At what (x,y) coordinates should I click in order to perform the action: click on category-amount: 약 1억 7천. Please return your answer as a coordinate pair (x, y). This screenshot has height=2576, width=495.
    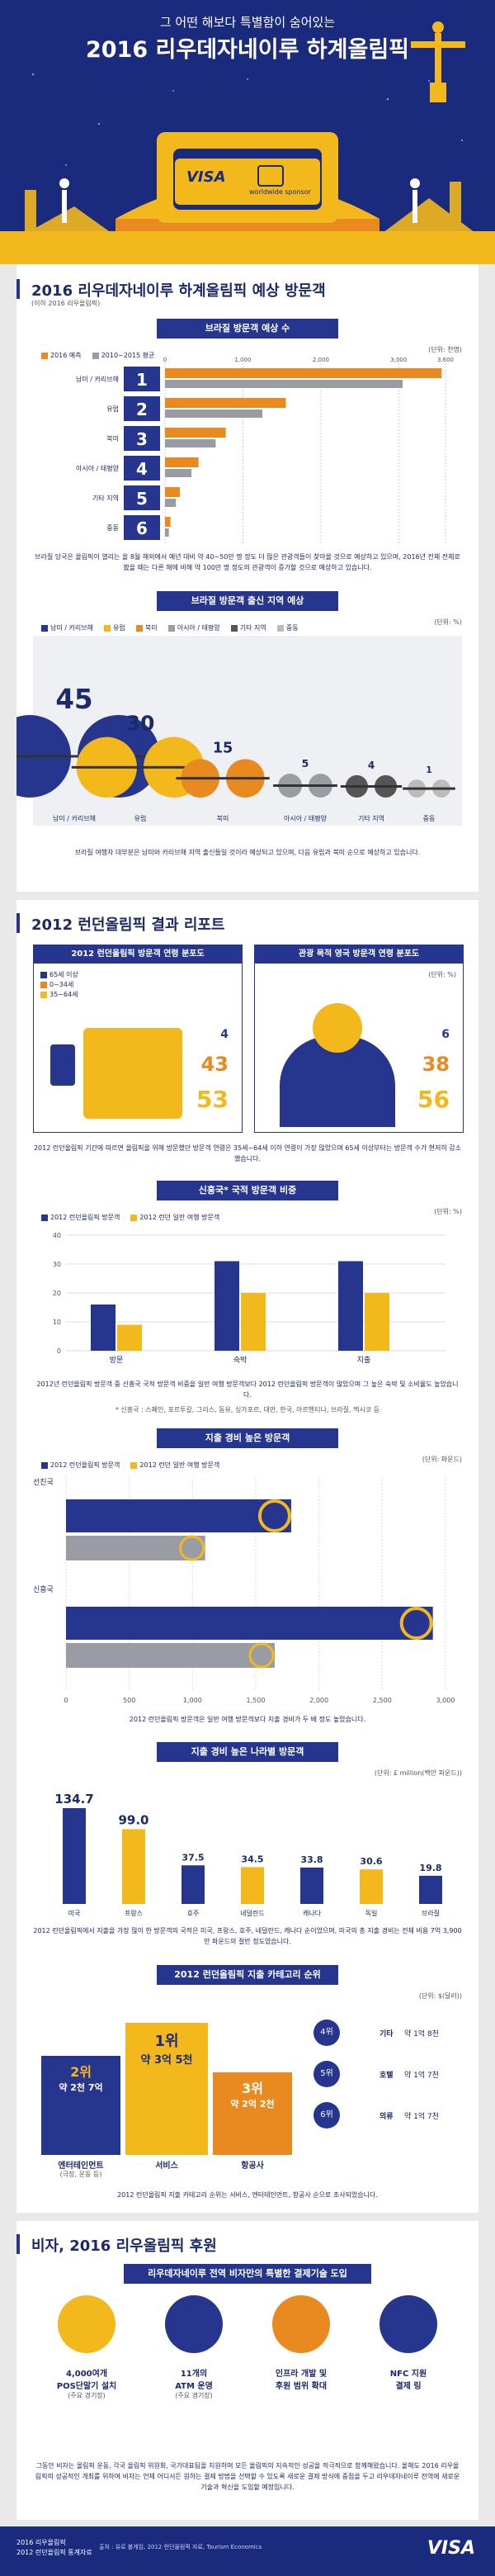
    Looking at the image, I should click on (422, 2076).